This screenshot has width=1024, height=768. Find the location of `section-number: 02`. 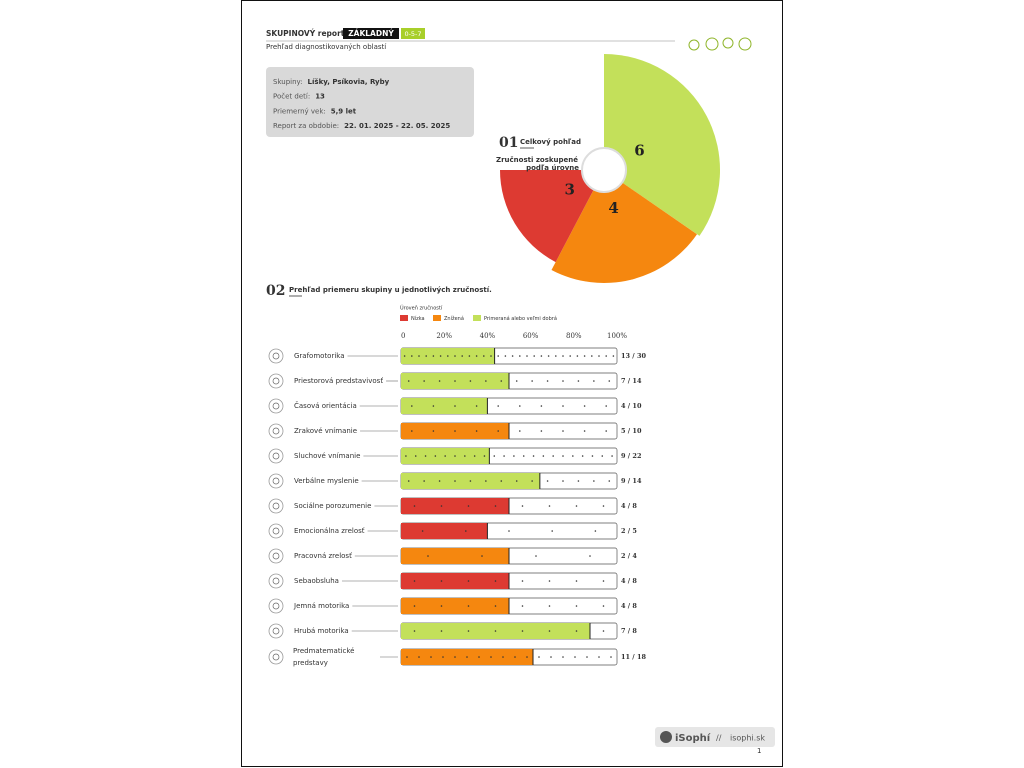

section-number: 02 is located at coordinates (275, 291).